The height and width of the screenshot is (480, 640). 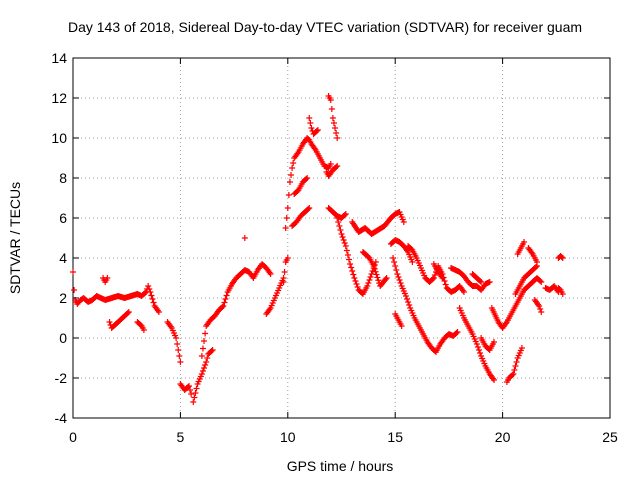 What do you see at coordinates (395, 437) in the screenshot?
I see `x-tick-label: 15` at bounding box center [395, 437].